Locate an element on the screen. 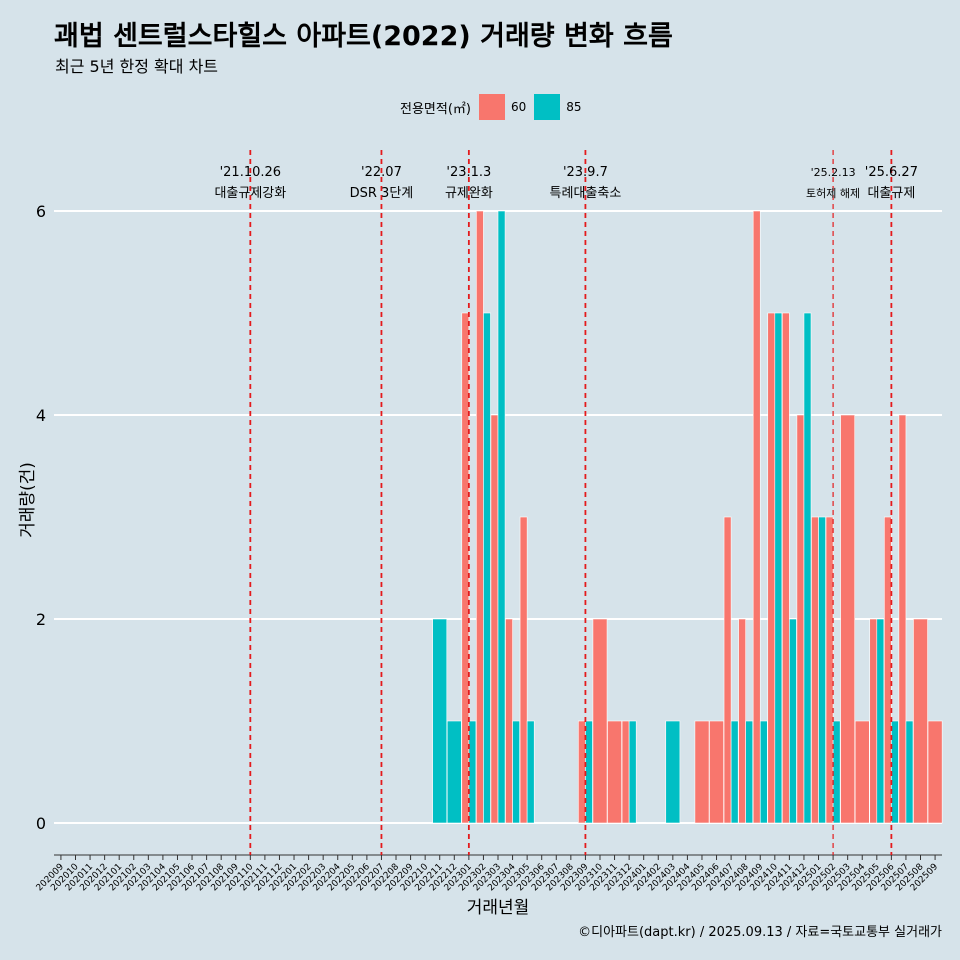  event-date: '23.9.7 is located at coordinates (585, 172).